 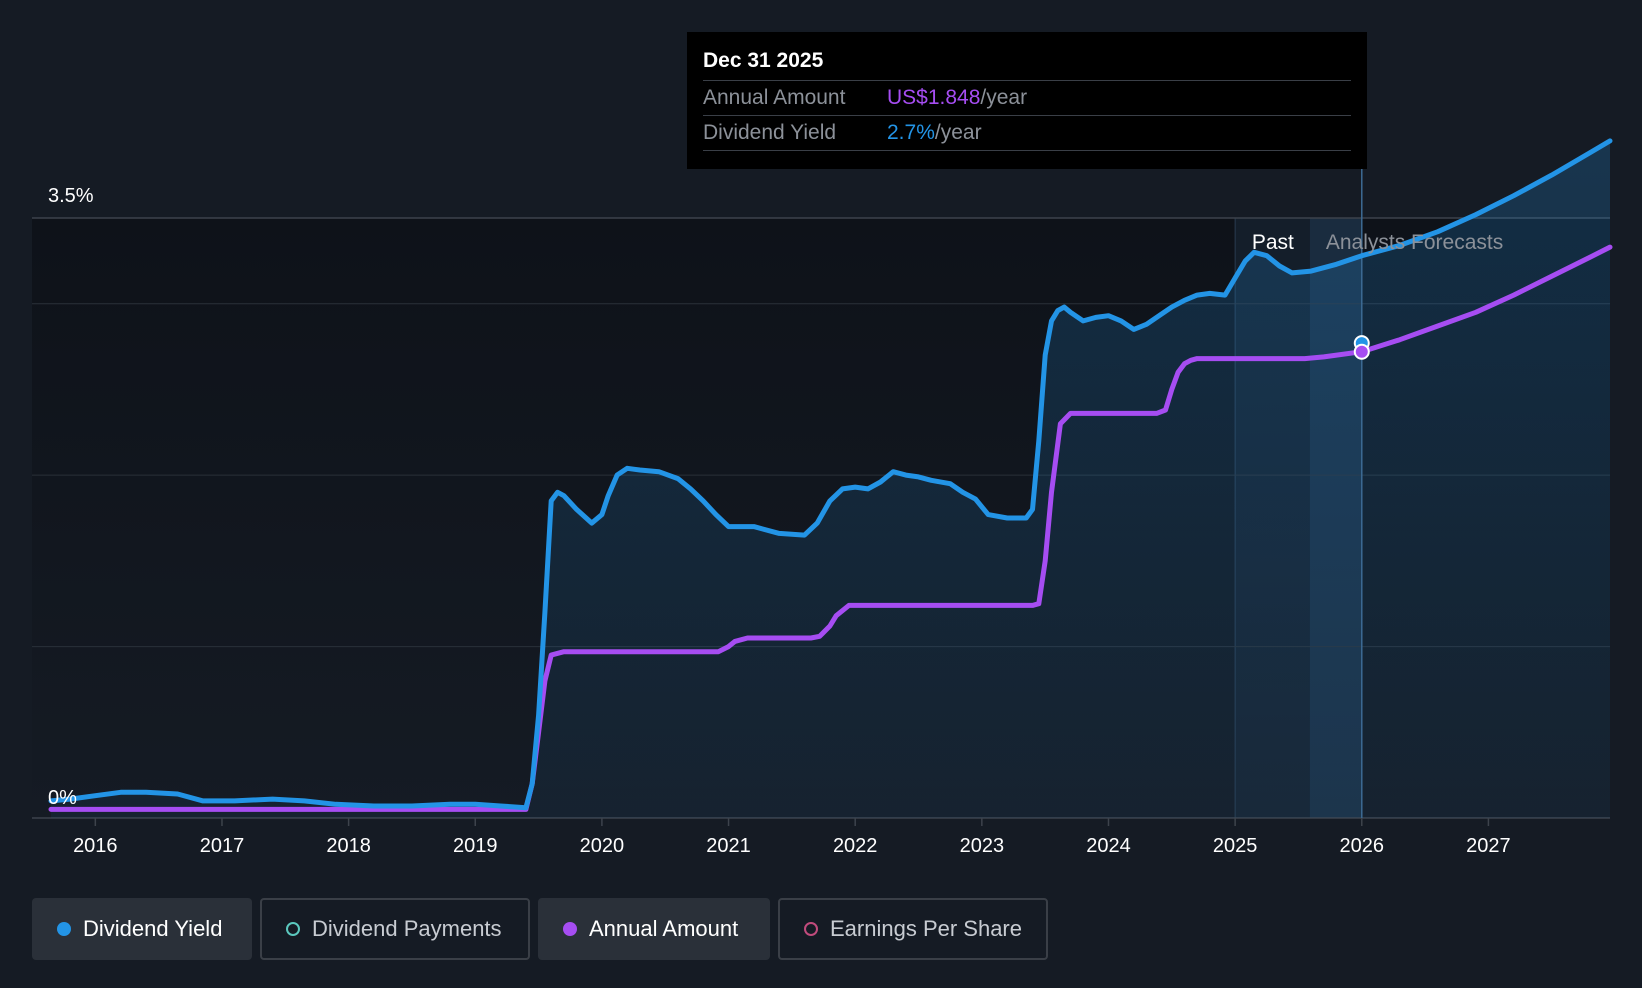 I want to click on legend-label: Dividend Yield, so click(x=153, y=928).